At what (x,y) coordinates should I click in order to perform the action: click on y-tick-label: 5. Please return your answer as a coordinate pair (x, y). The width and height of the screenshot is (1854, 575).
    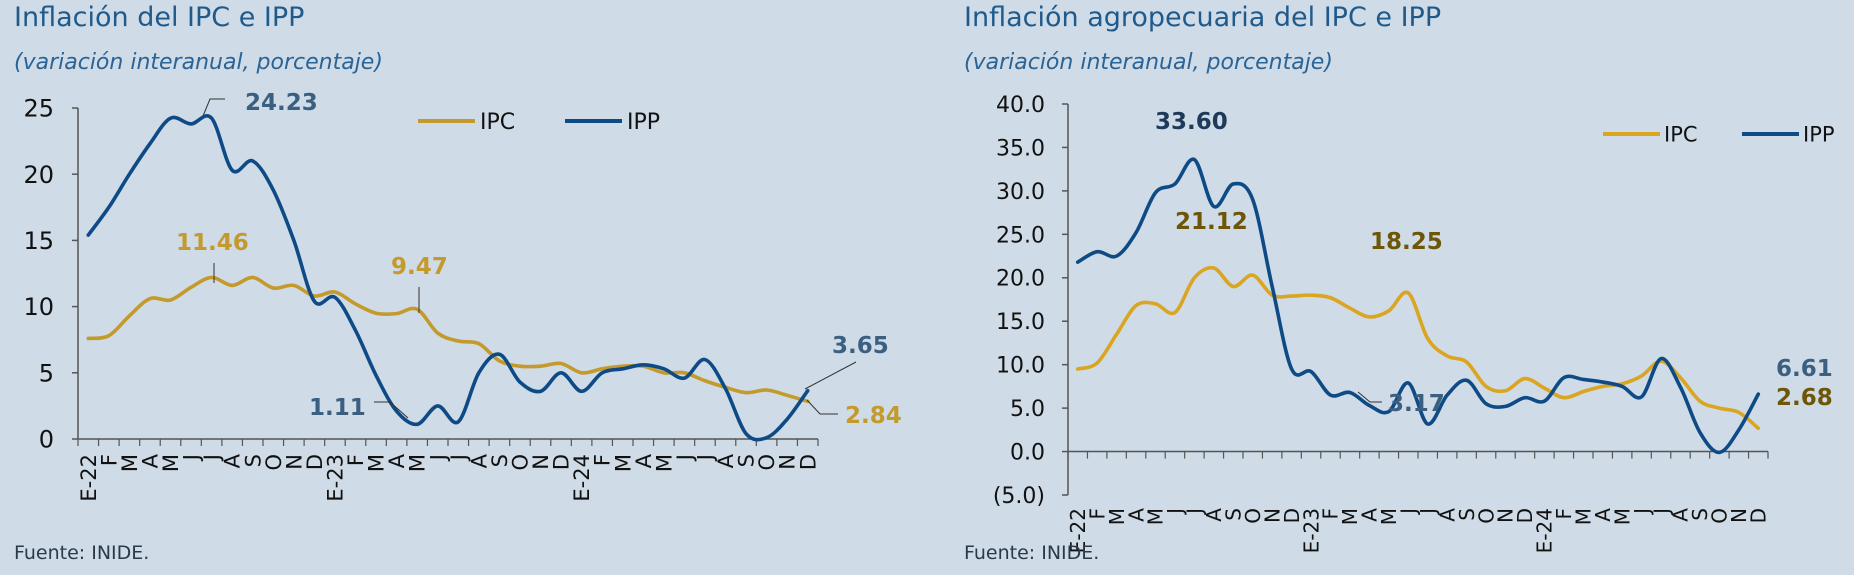
    Looking at the image, I should click on (46, 373).